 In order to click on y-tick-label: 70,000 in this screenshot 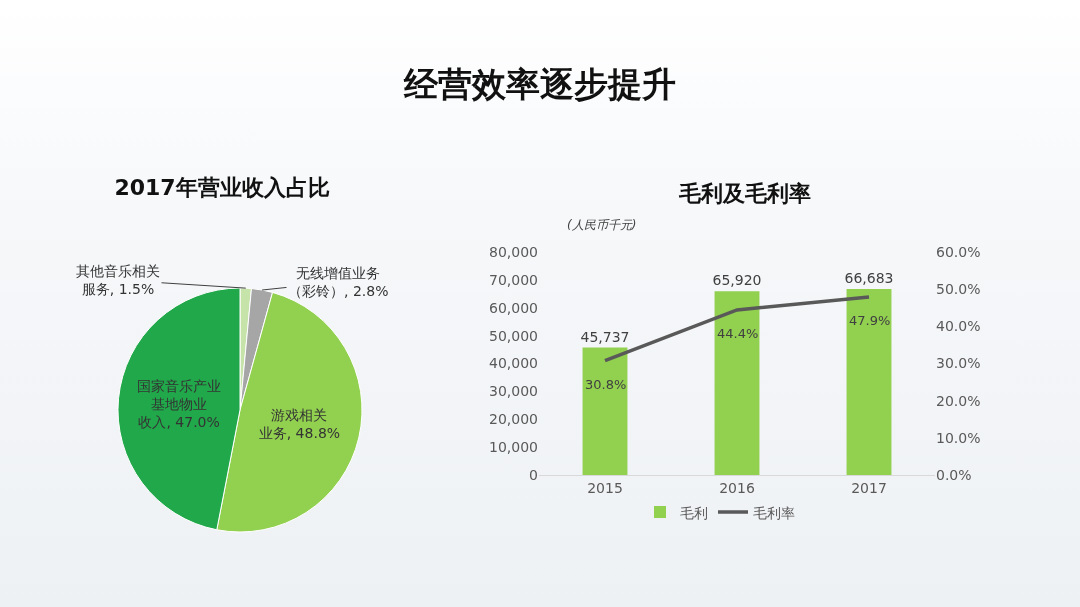, I will do `click(513, 279)`.